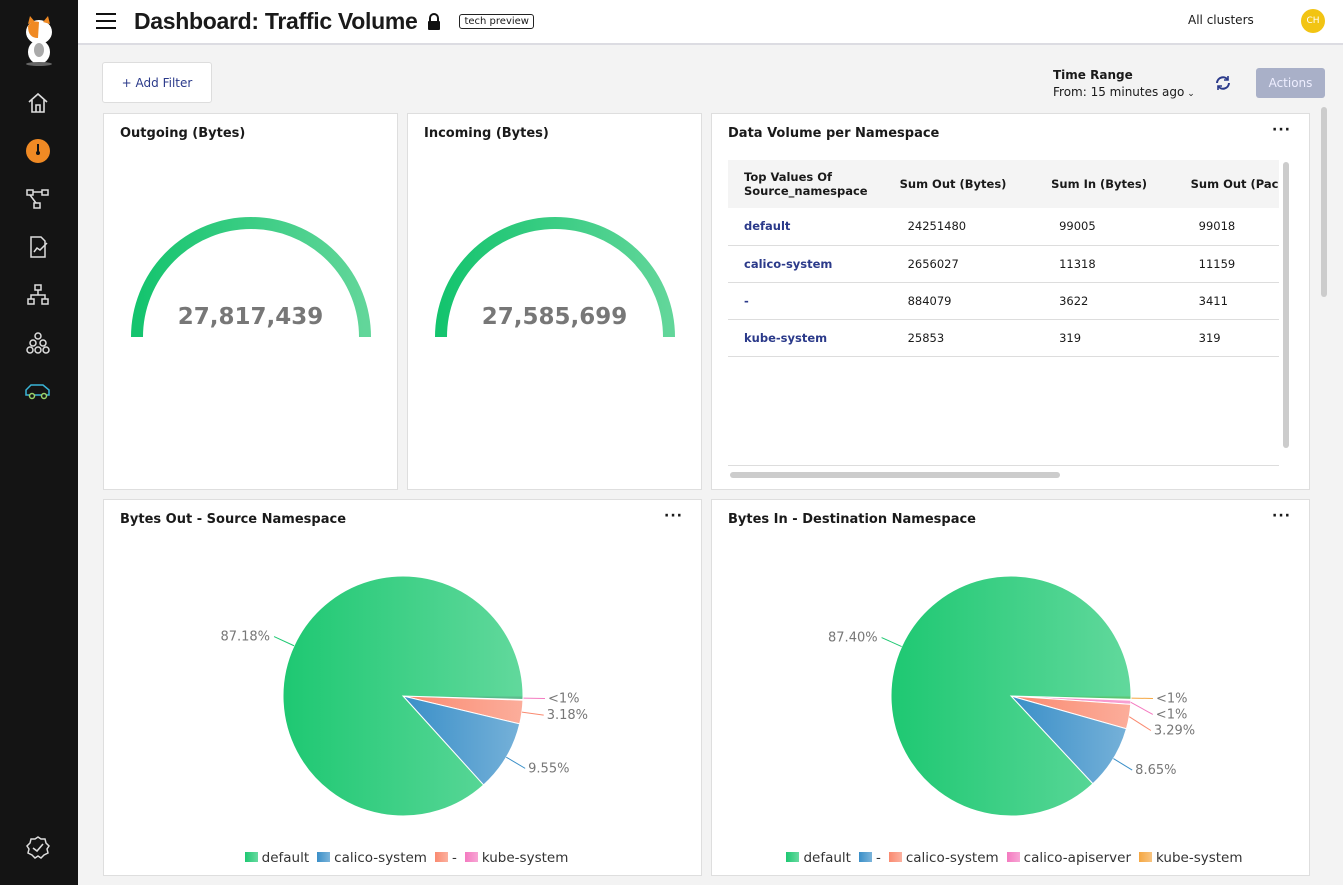 The image size is (1343, 885). I want to click on table-row: -884079 3622 3411, so click(1003, 301).